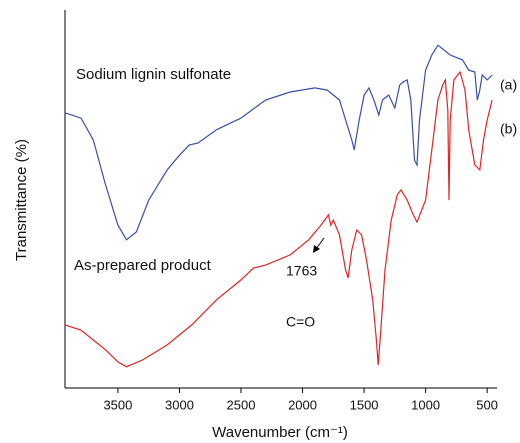 Image resolution: width=520 pixels, height=443 pixels. What do you see at coordinates (508, 85) in the screenshot?
I see `annotation: (a)` at bounding box center [508, 85].